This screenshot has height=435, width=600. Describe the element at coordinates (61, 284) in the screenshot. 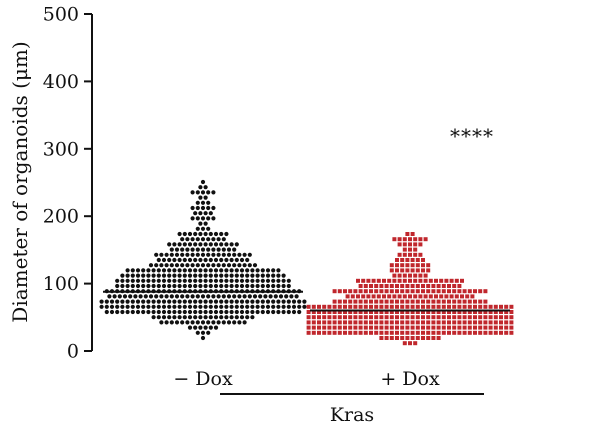

I see `y-tick-label: 100` at that location.